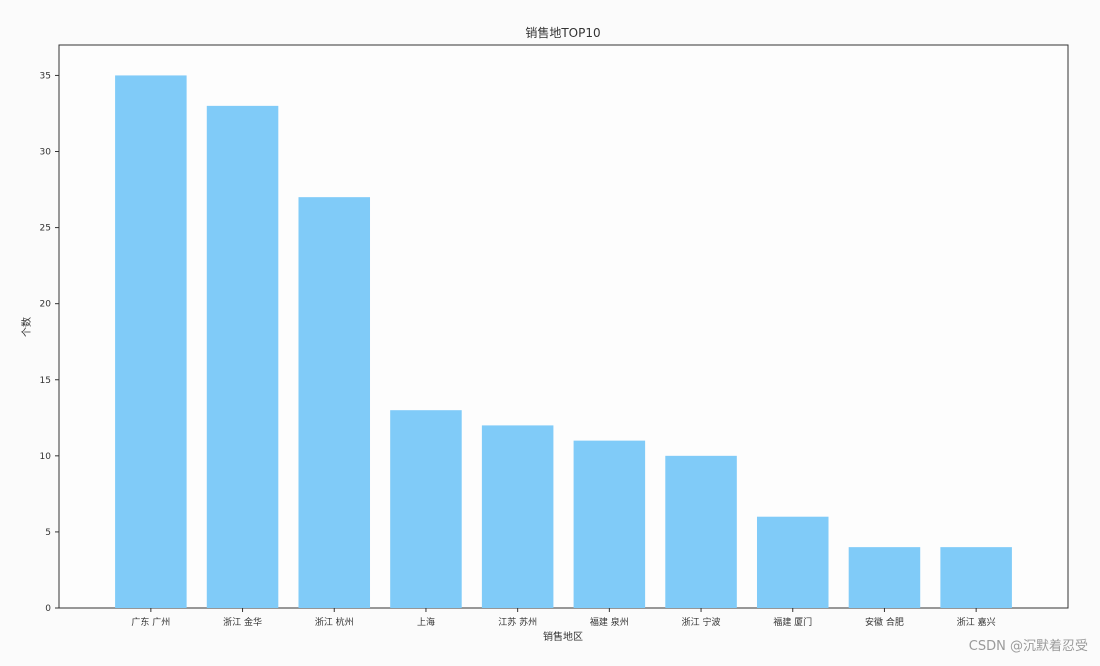 The width and height of the screenshot is (1100, 666). Describe the element at coordinates (26, 327) in the screenshot. I see `y-axis-label: 个数` at that location.